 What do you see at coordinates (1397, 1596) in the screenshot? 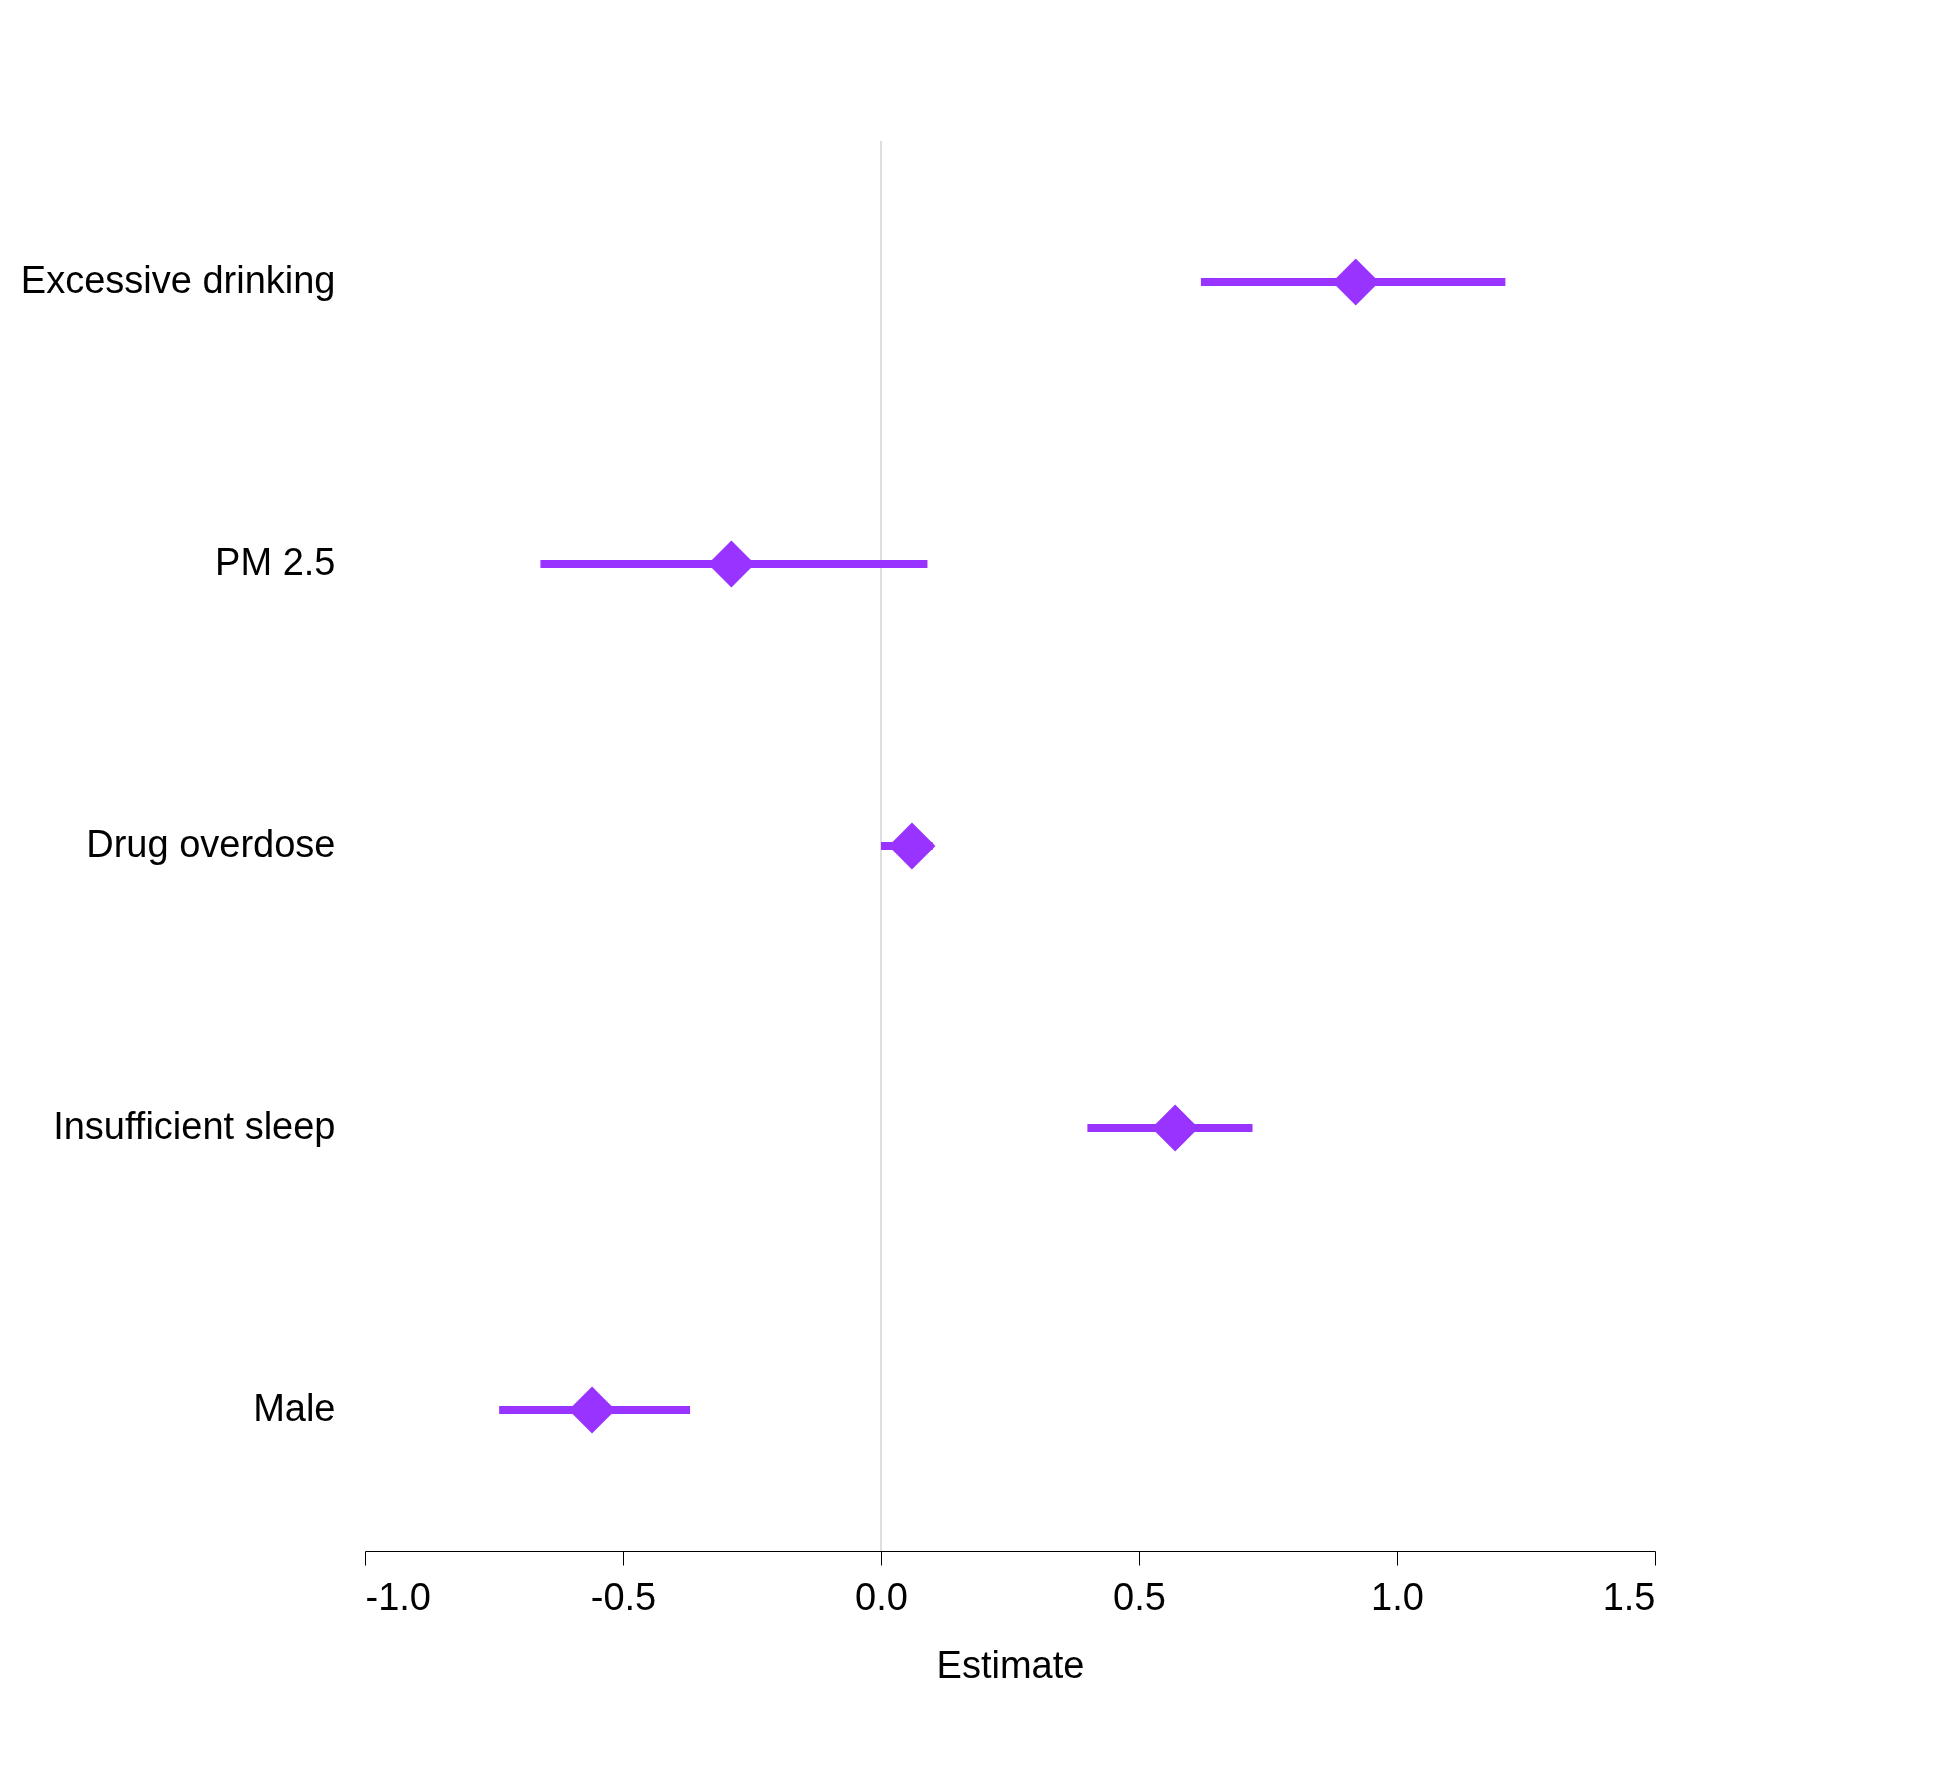
I see `x-tick-label: 1.0` at bounding box center [1397, 1596].